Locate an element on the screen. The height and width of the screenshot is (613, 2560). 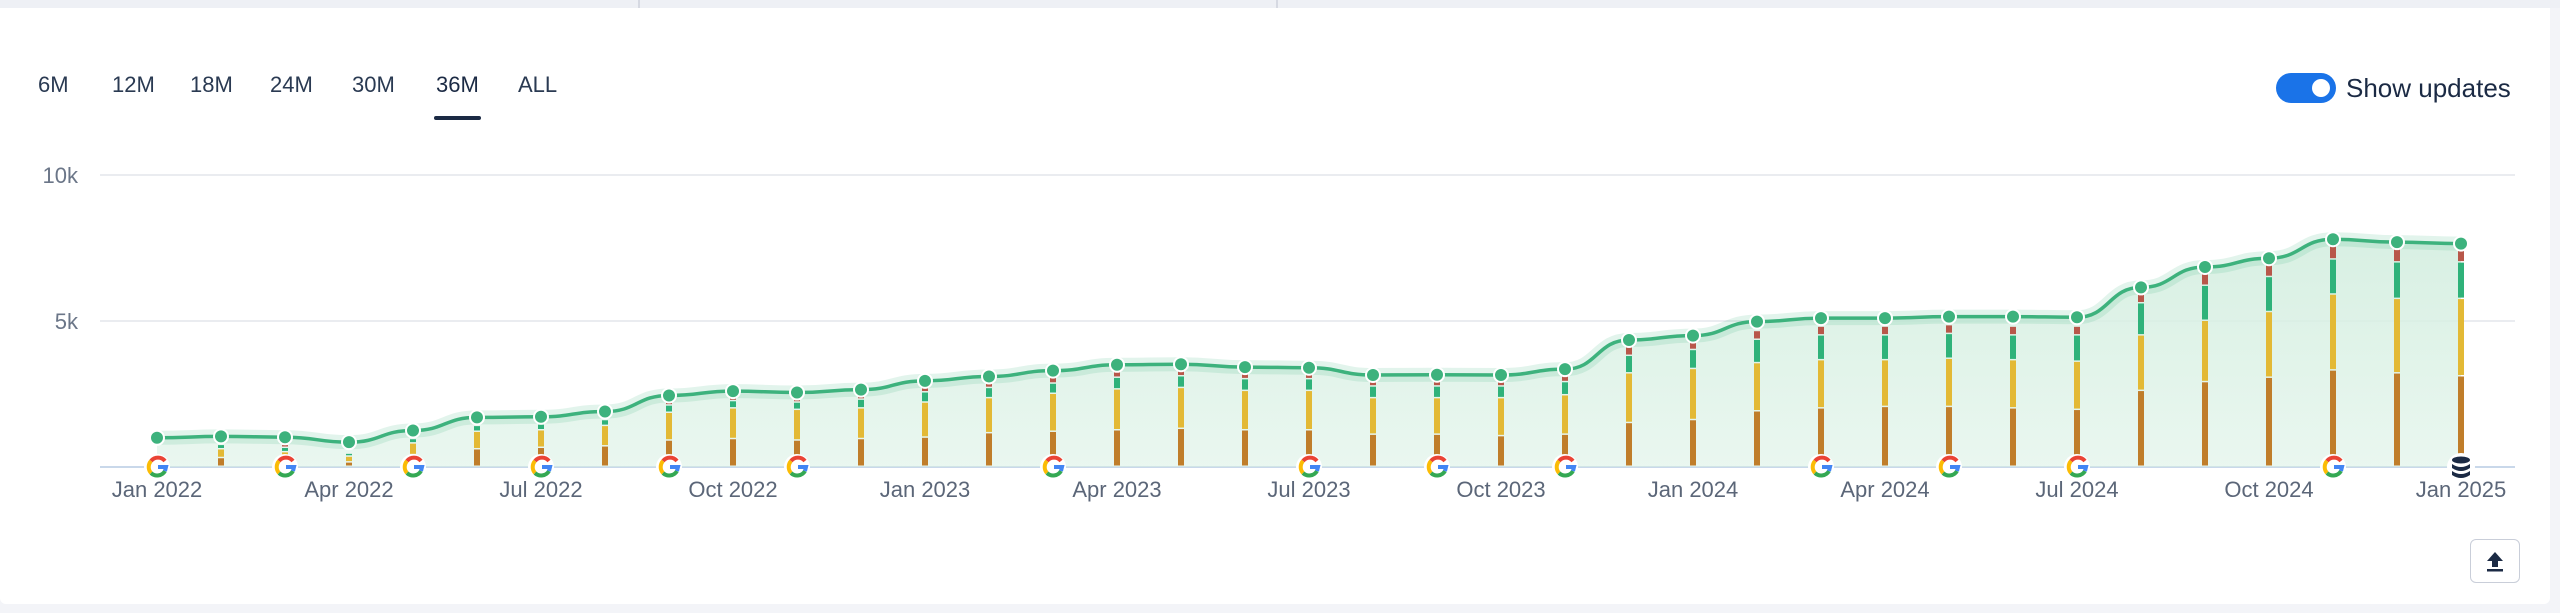
period-36m: 36M is located at coordinates (457, 96).